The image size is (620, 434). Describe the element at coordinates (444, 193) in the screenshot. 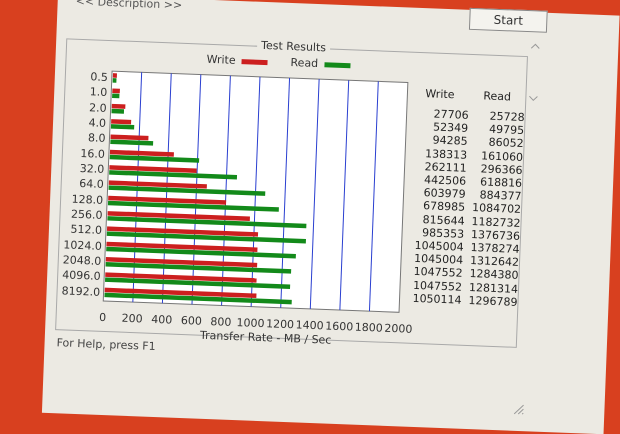

I see `write-value: 603979` at that location.